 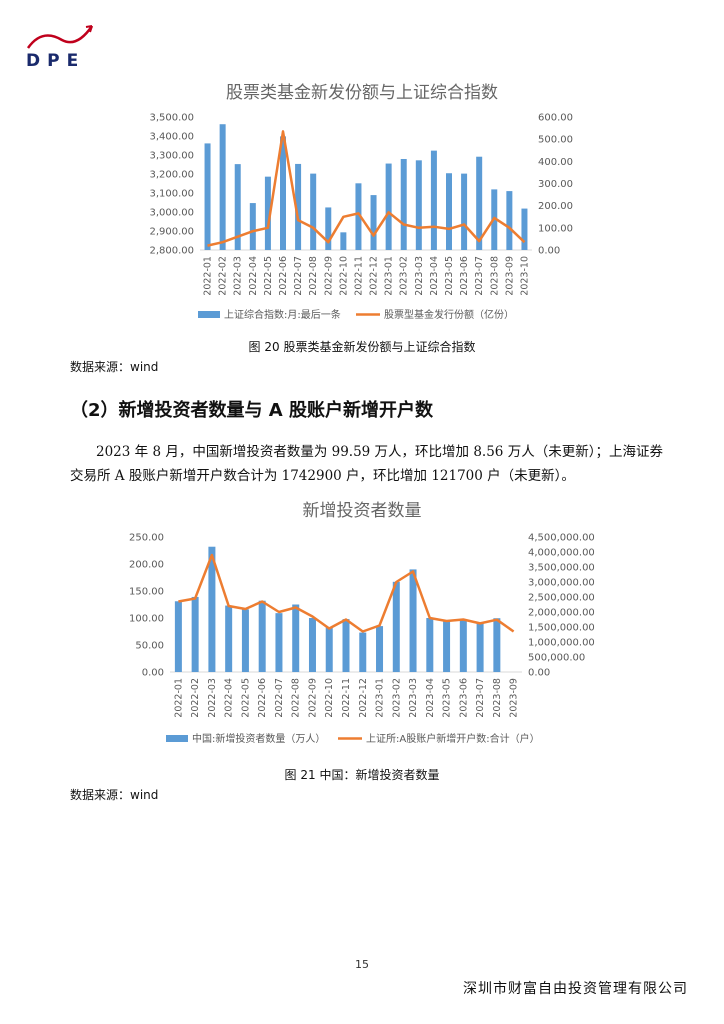 I want to click on chart2-source: 数据来源：wind, so click(x=114, y=795).